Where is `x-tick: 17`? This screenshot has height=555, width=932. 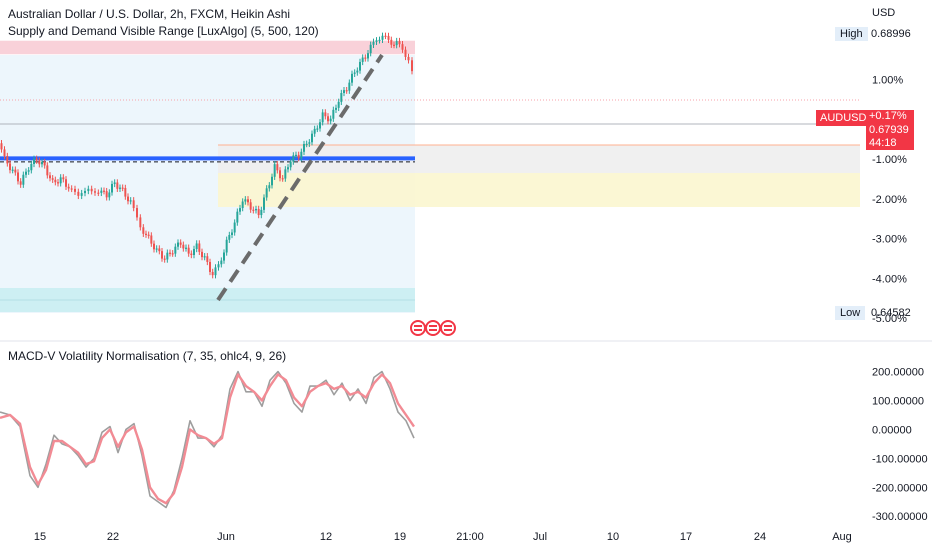
x-tick: 17 is located at coordinates (686, 537).